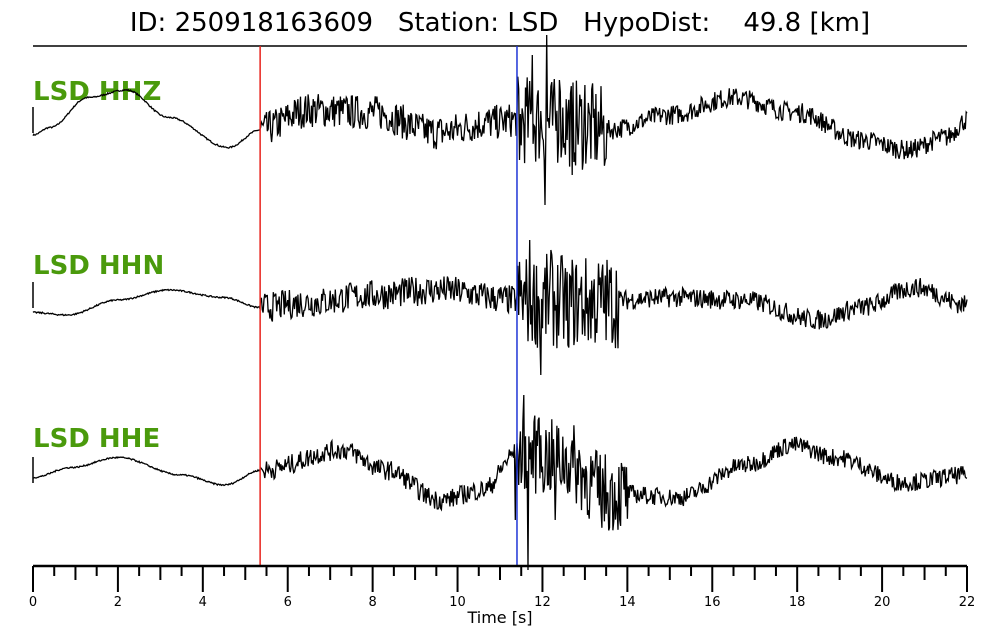  What do you see at coordinates (499, 617) in the screenshot?
I see `x-axis-label: Time [s]` at bounding box center [499, 617].